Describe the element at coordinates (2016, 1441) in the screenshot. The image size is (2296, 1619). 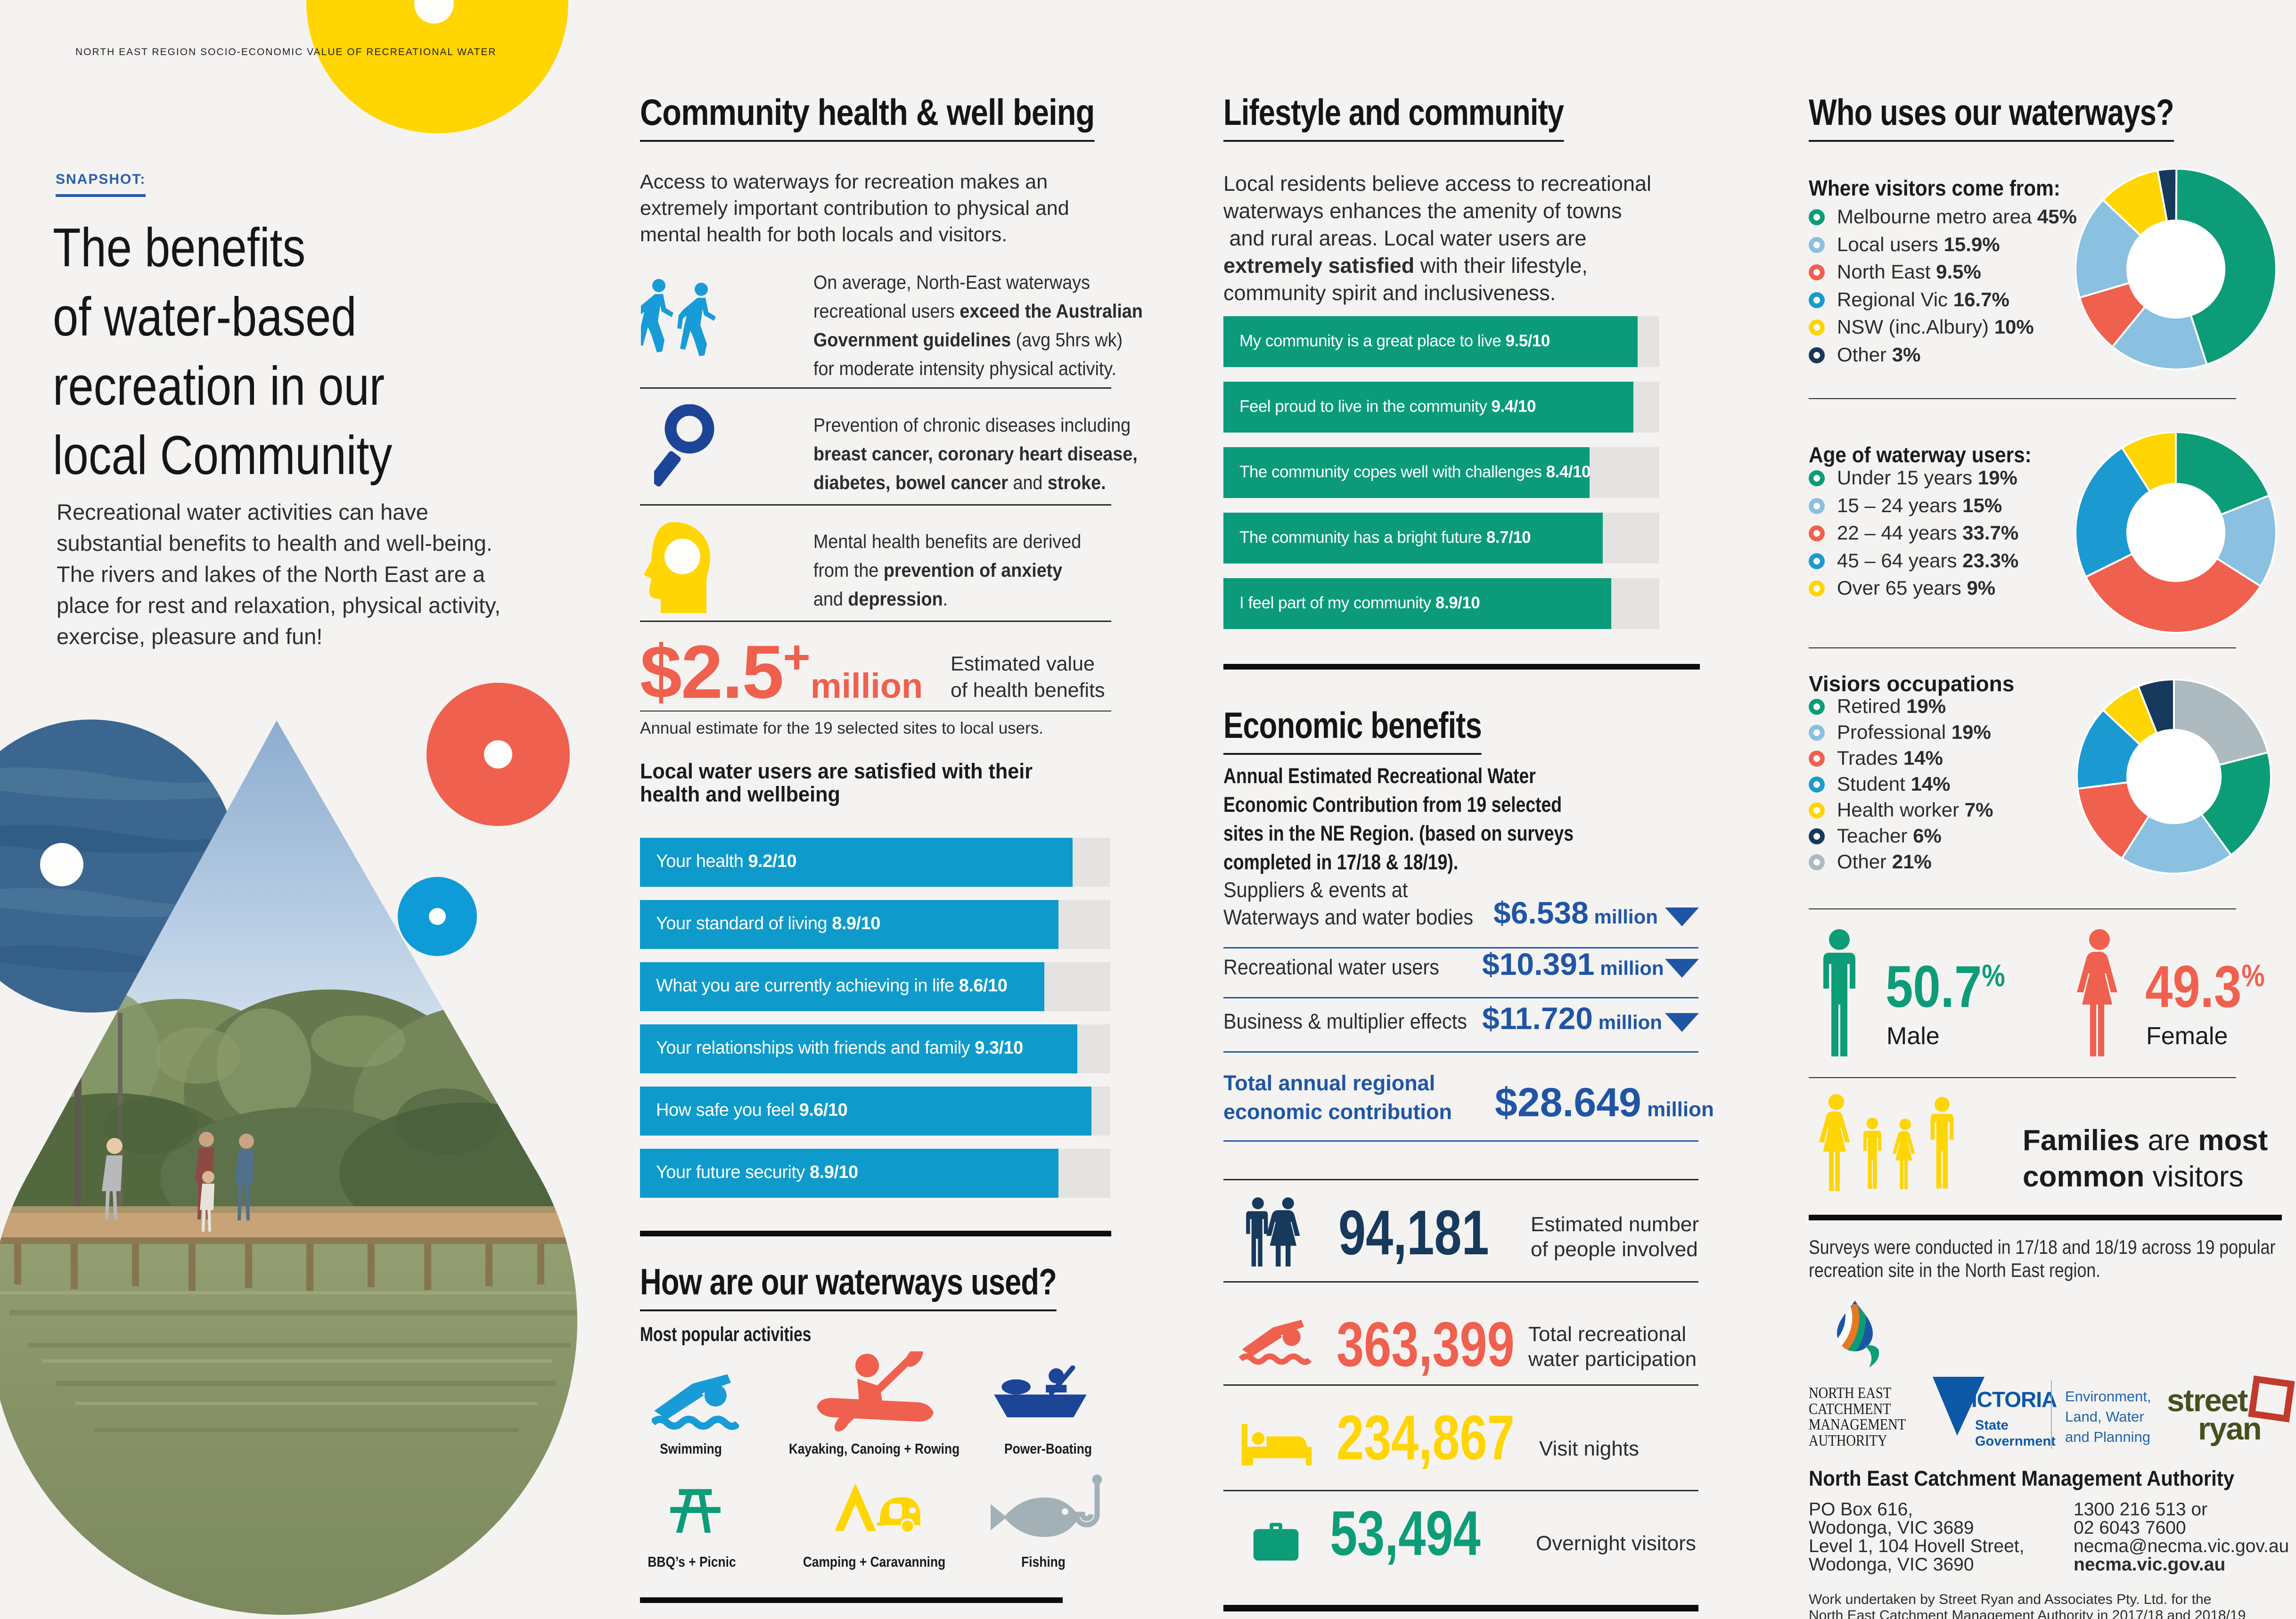
I see `svg-text: Government` at that location.